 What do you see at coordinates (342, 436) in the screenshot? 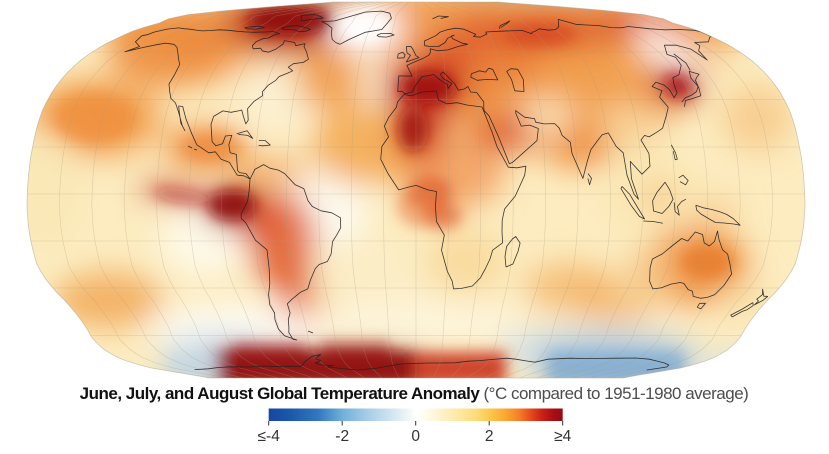
I see `svg-text: -2` at bounding box center [342, 436].